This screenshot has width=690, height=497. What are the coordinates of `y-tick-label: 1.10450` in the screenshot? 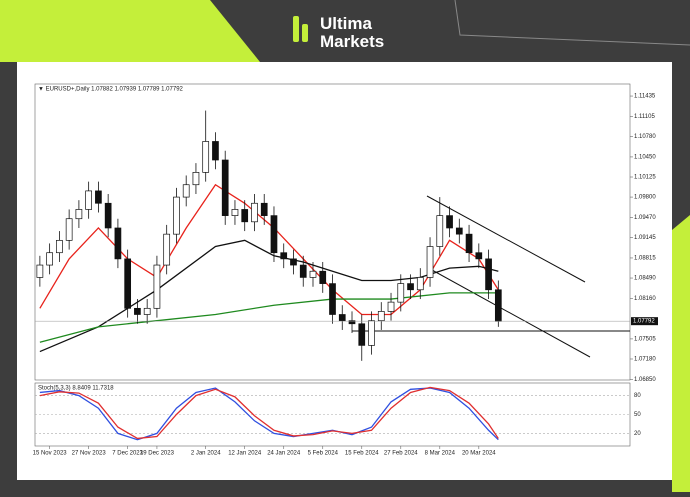 It's located at (645, 157).